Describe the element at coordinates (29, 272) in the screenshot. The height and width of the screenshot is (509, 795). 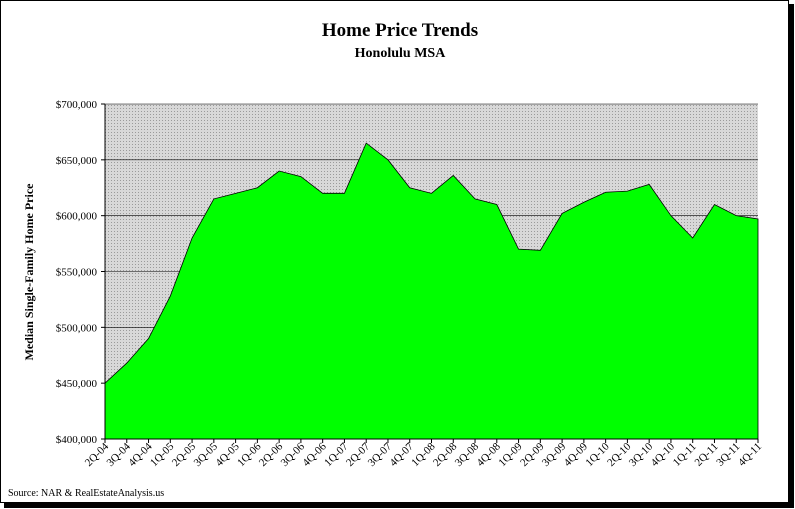
I see `y-axis-label: Median Single-Family Home Price` at that location.